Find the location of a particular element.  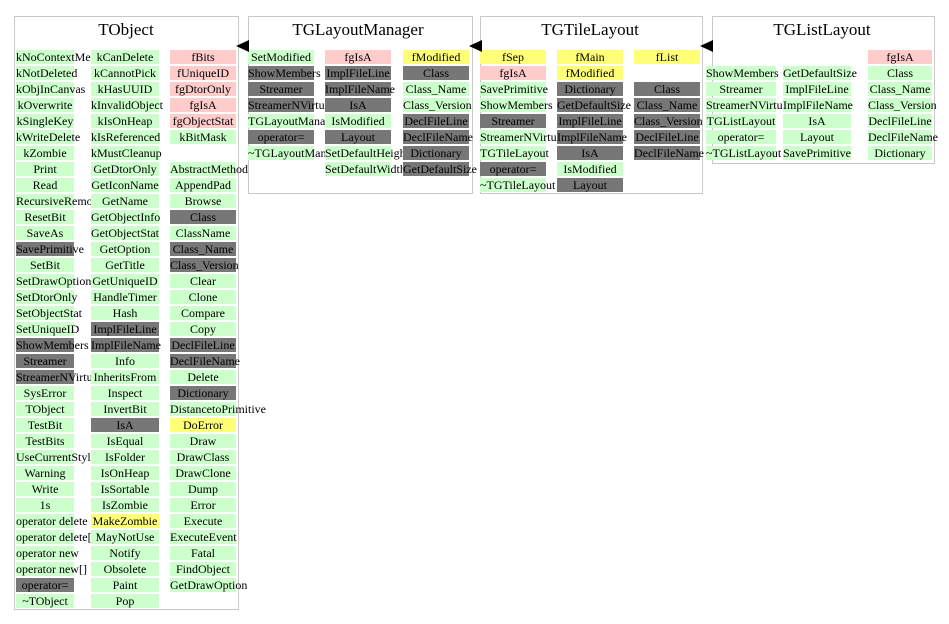

method-cell: ~TGListLayout is located at coordinates (744, 153).